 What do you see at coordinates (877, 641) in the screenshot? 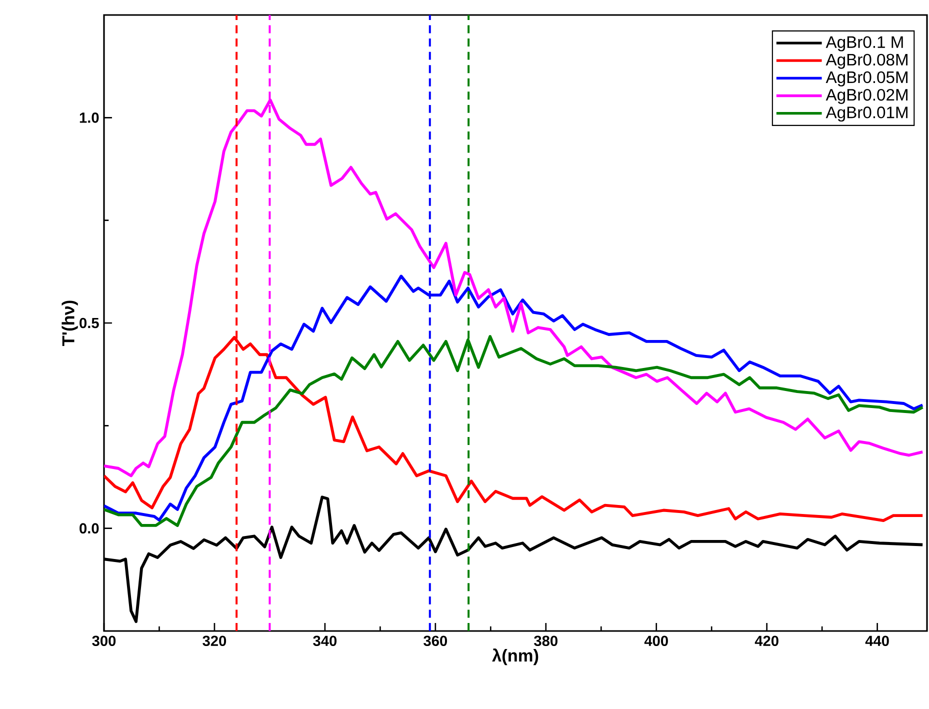
I see `x-tick-label: 440` at bounding box center [877, 641].